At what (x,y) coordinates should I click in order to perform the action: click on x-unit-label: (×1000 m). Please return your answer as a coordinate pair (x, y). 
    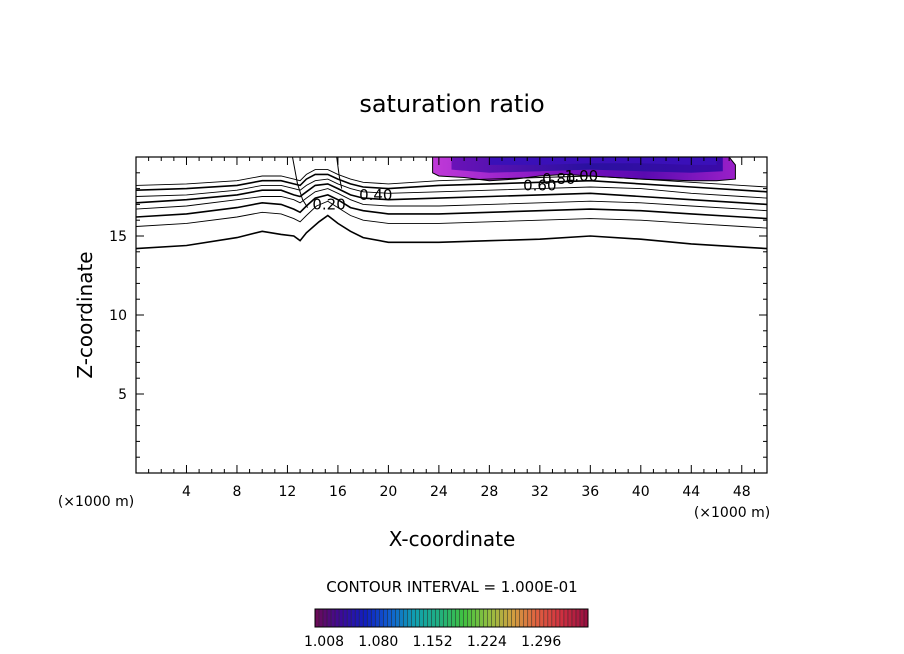
    Looking at the image, I should click on (732, 513).